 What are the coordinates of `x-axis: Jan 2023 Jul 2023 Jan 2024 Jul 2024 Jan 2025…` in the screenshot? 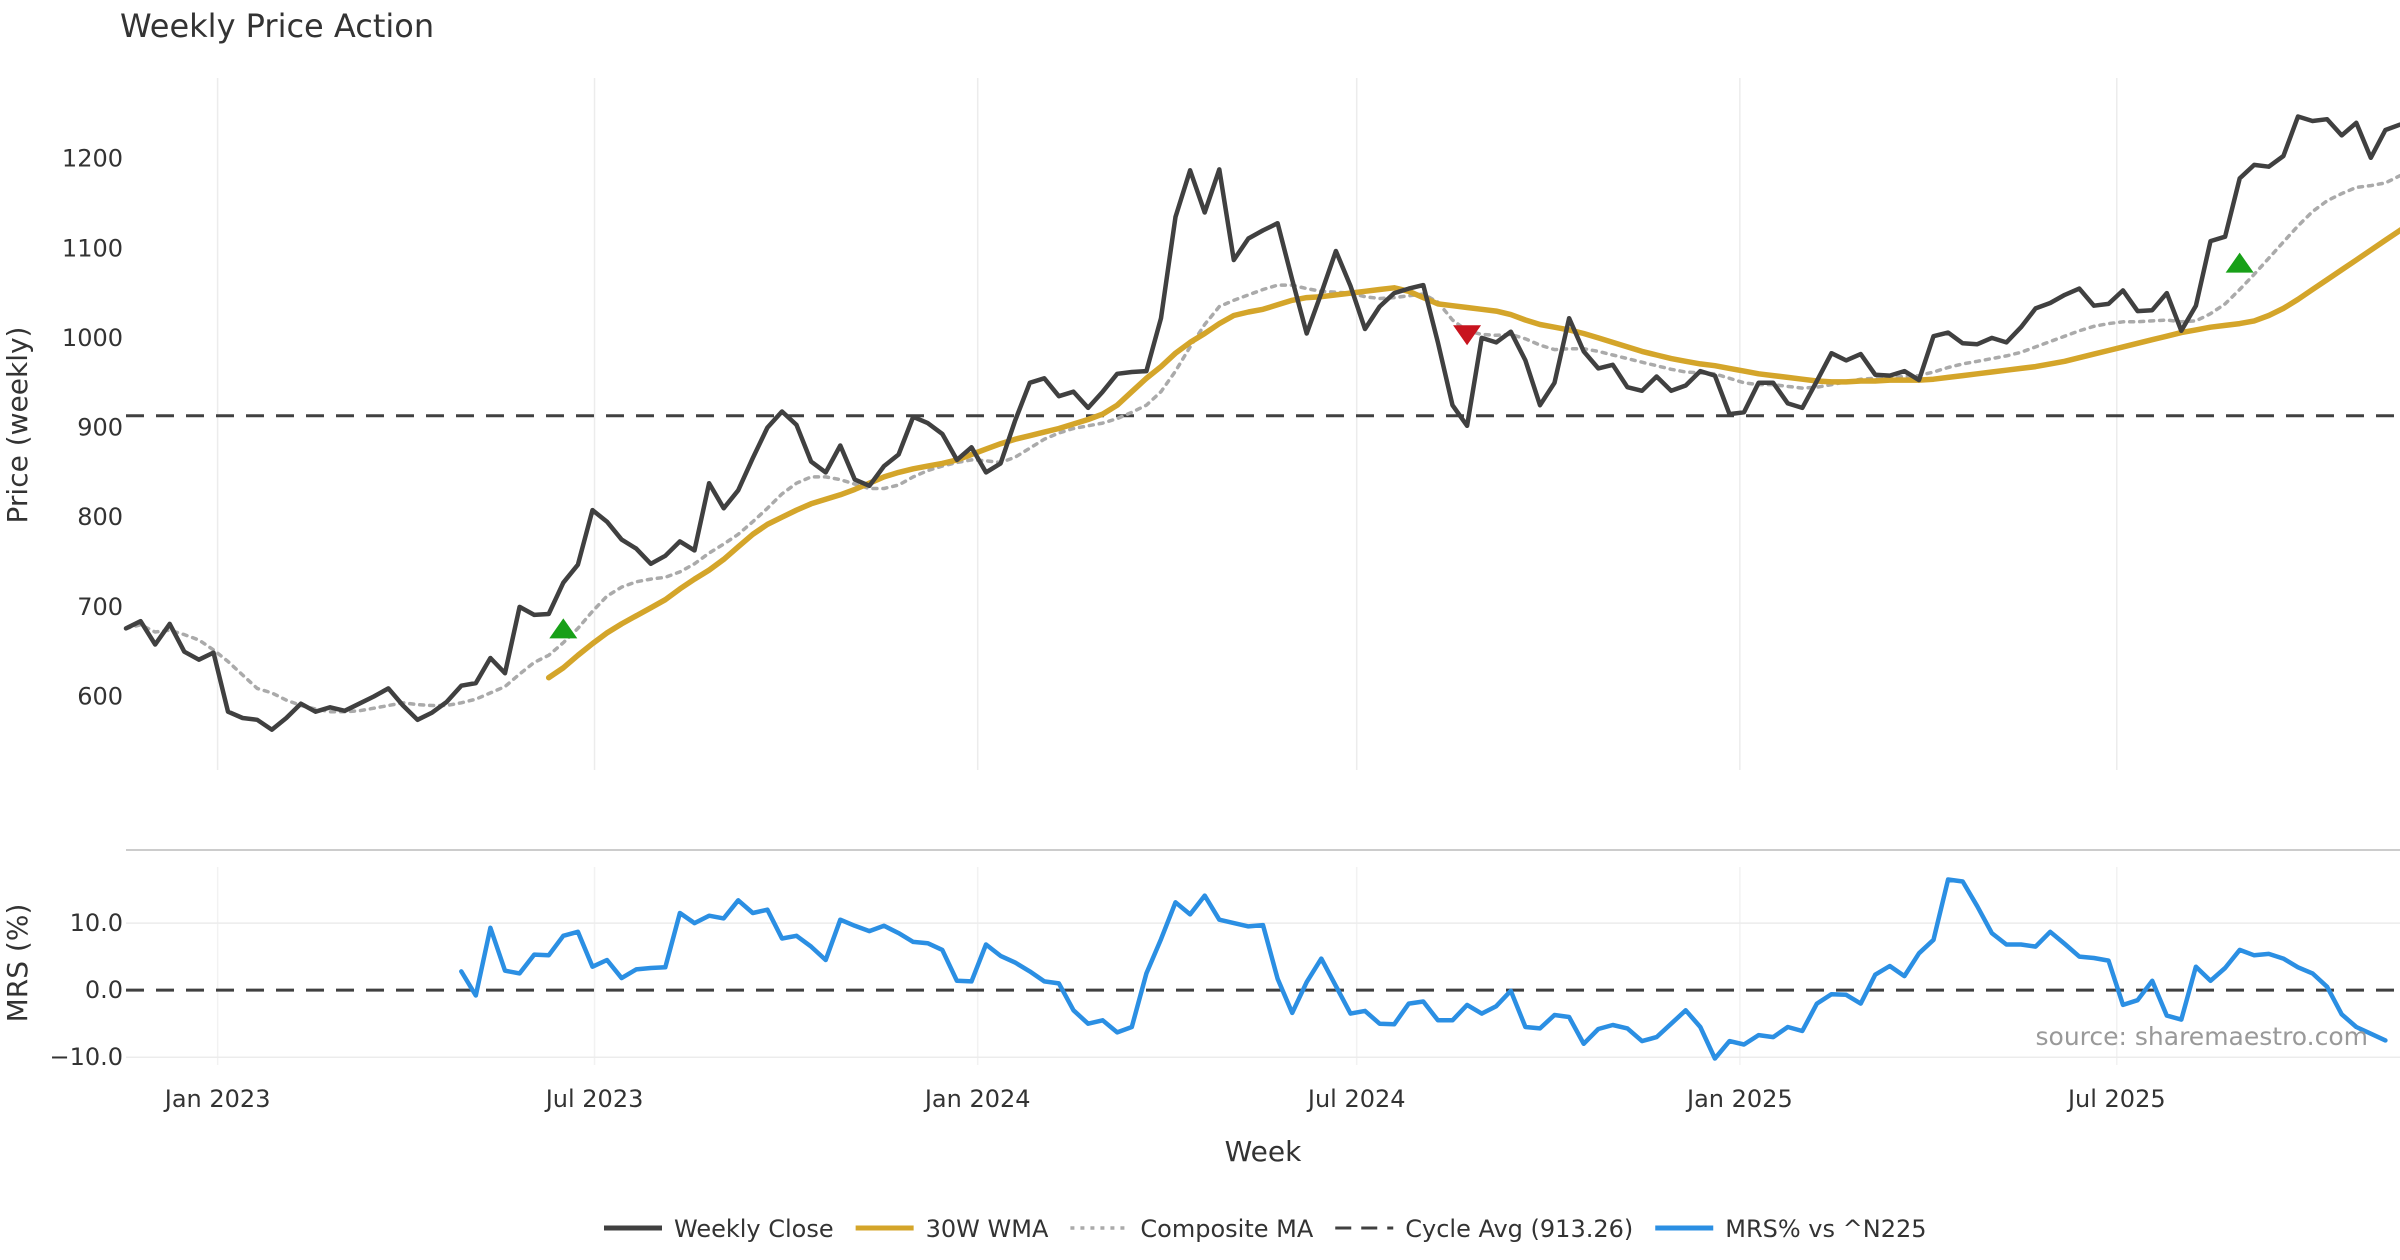 It's located at (1164, 1099).